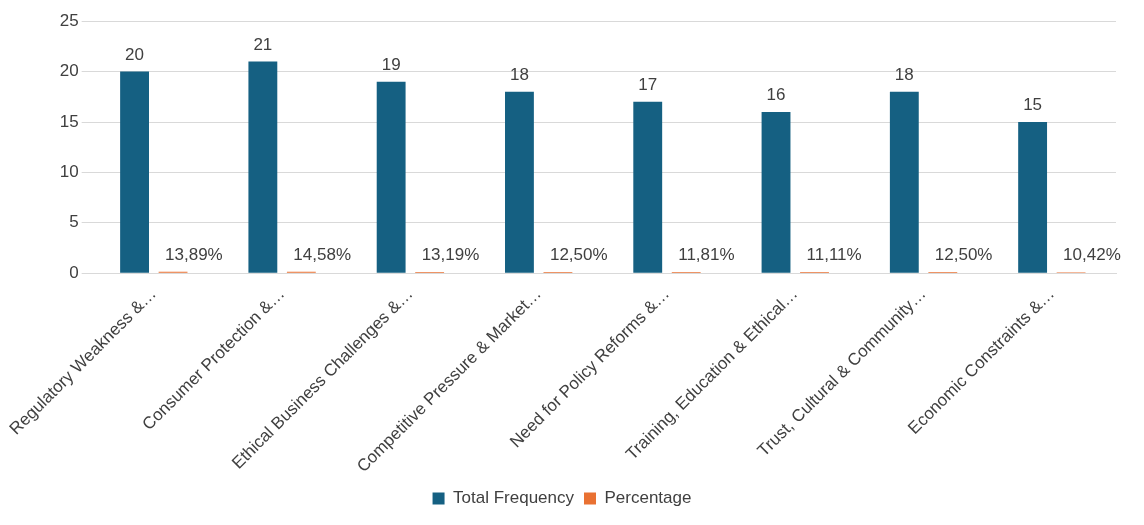 The height and width of the screenshot is (525, 1144). I want to click on data-label: 19, so click(391, 64).